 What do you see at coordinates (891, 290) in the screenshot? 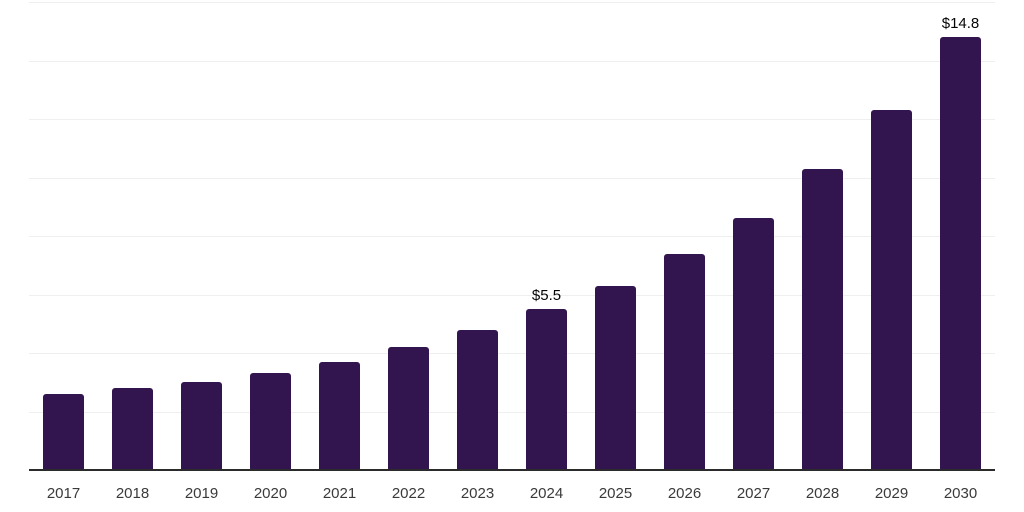
I see `bar-2029` at bounding box center [891, 290].